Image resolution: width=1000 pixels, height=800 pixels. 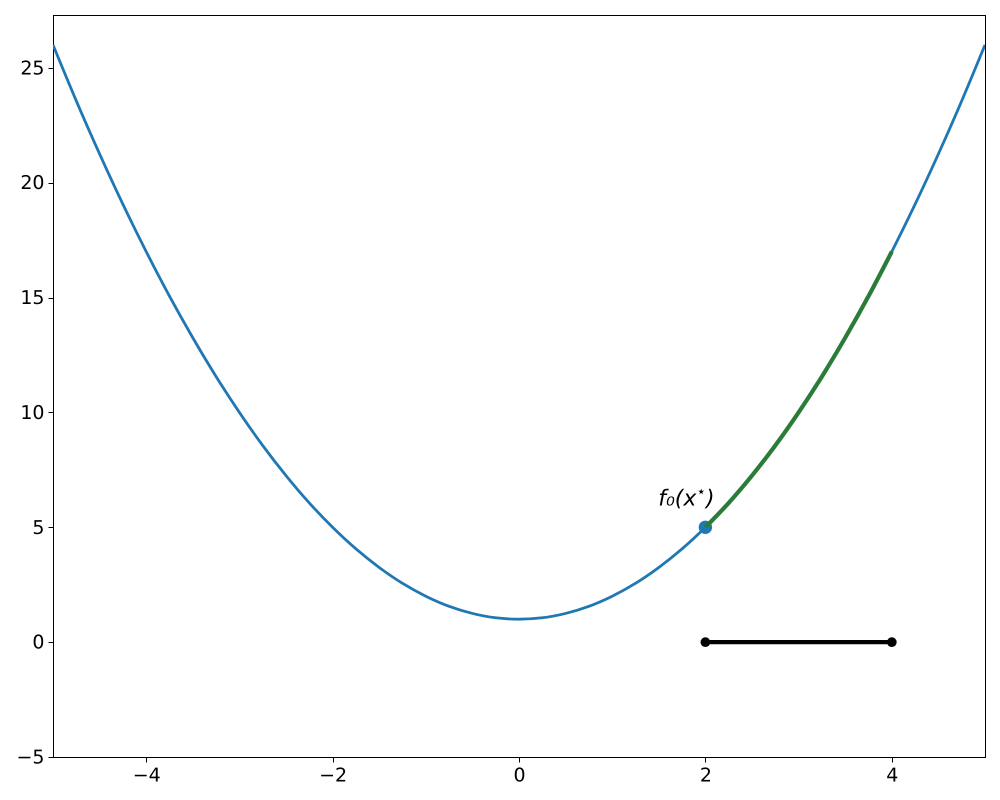 I want to click on y-tick-label: 25, so click(x=32, y=68).